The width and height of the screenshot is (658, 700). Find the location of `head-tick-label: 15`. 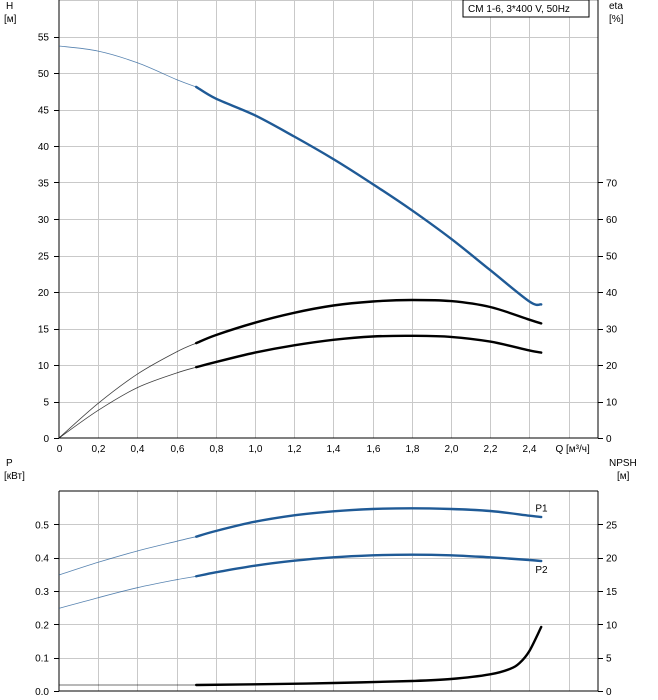

head-tick-label: 15 is located at coordinates (44, 330).